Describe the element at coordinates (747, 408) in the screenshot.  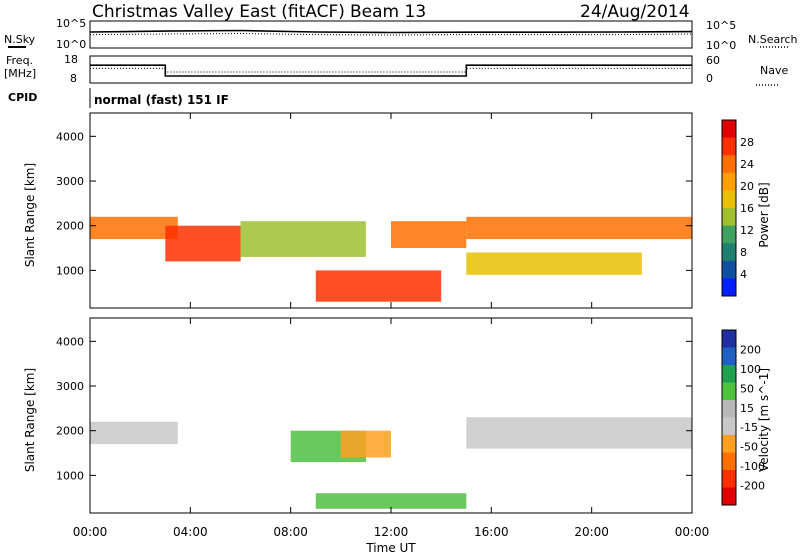
I see `colorbar-tick-label: 15` at that location.